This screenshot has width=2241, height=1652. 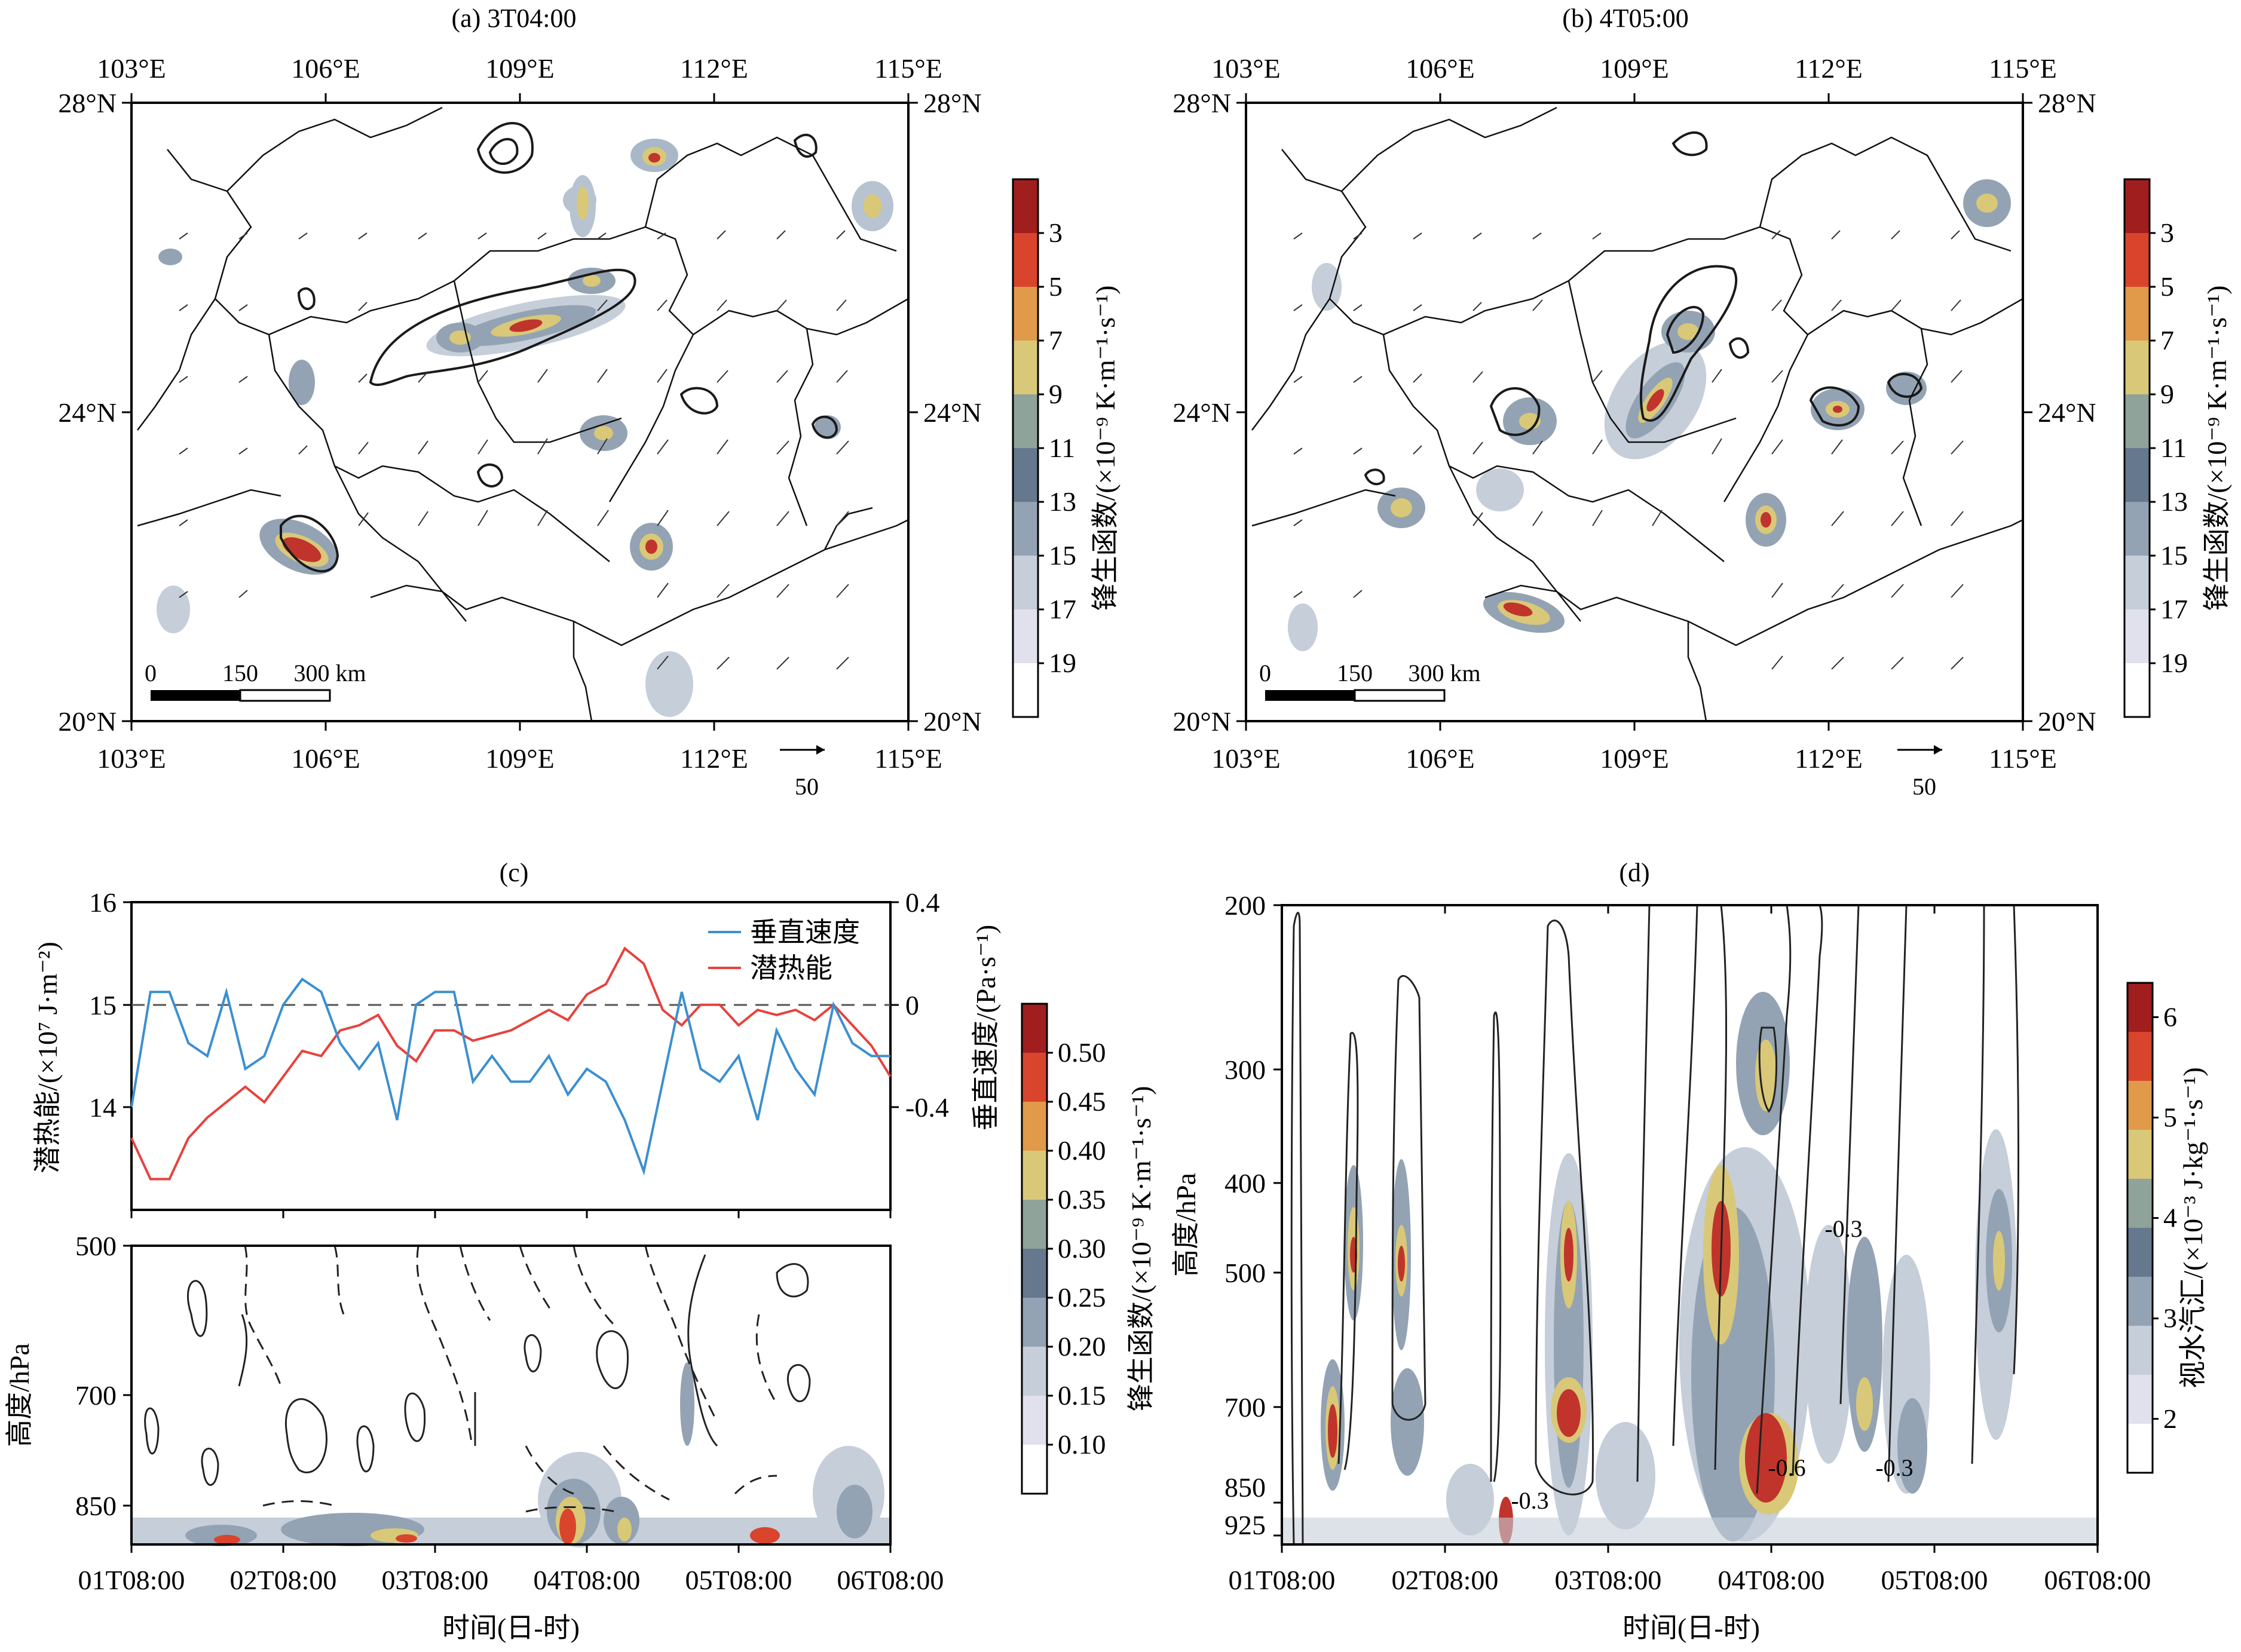 What do you see at coordinates (151, 673) in the screenshot?
I see `panel-a-scalebar-0: 0` at bounding box center [151, 673].